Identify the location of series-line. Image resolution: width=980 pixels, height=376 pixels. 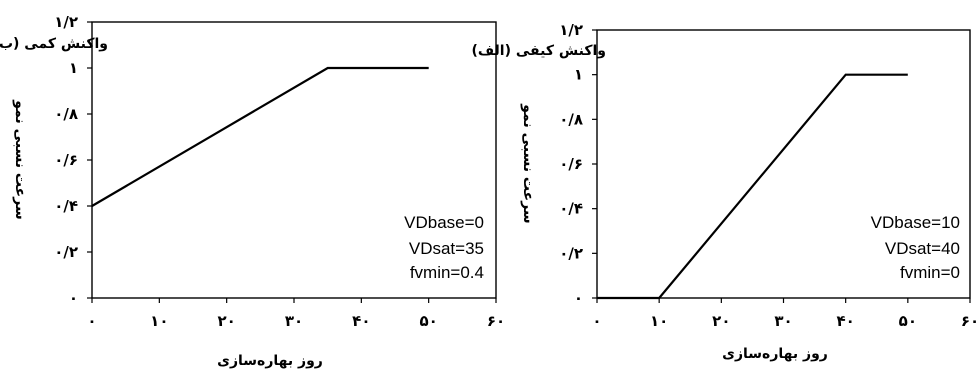
(260, 136).